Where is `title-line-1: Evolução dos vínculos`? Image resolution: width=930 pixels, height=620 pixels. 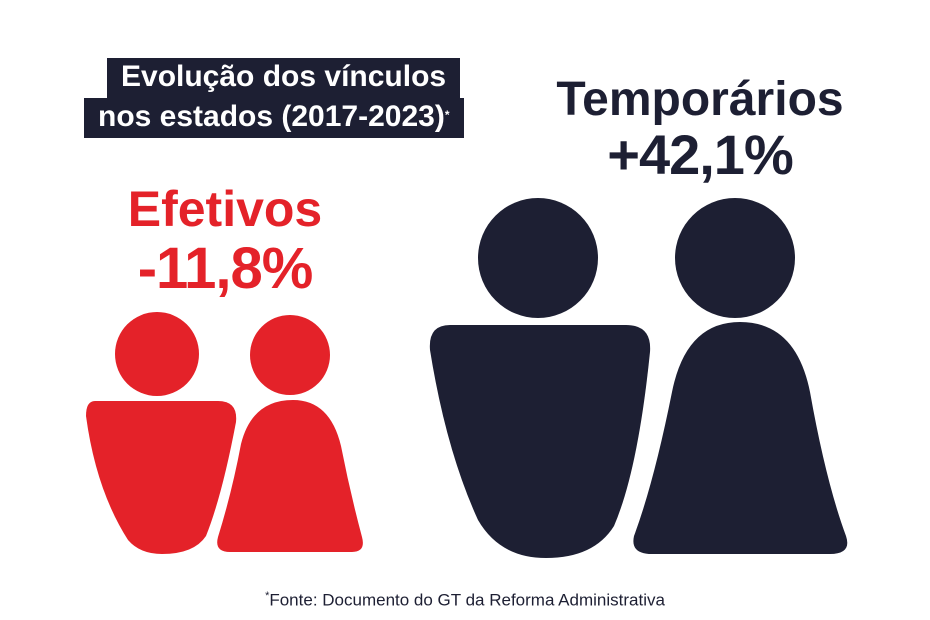 title-line-1: Evolução dos vínculos is located at coordinates (284, 78).